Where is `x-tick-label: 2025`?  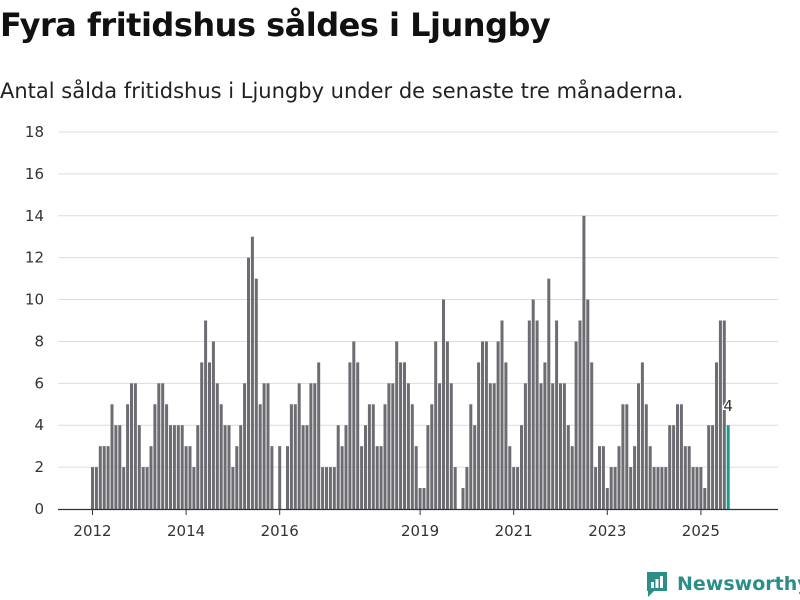 x-tick-label: 2025 is located at coordinates (701, 531).